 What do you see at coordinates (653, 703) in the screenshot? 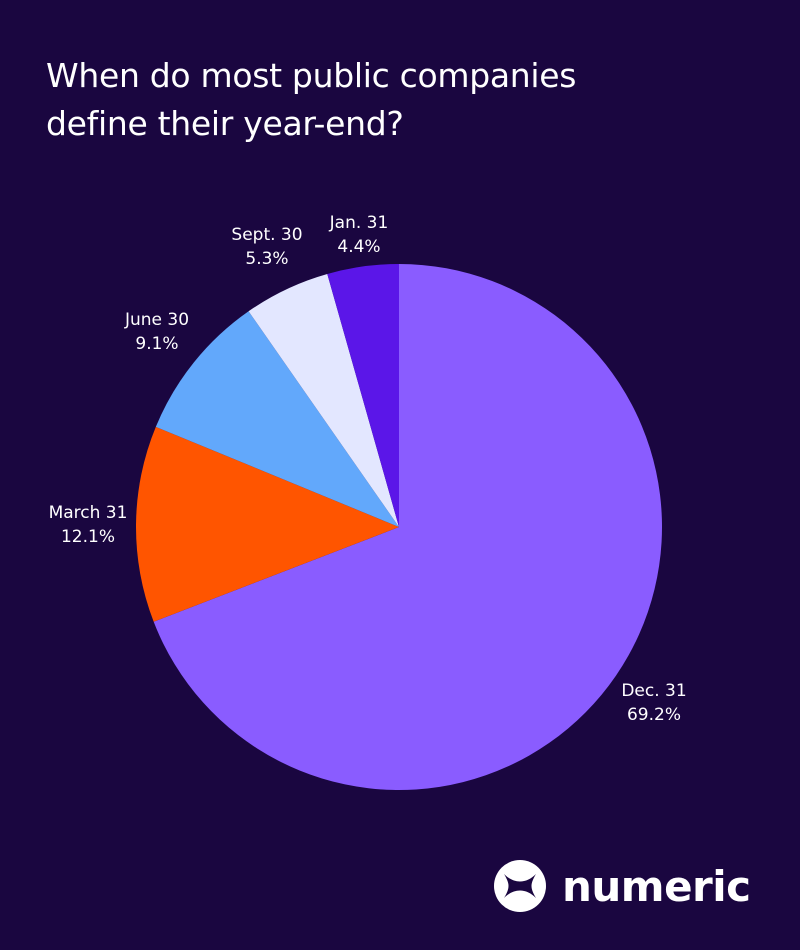
I see `slice-label: Dec. 31 69.2%` at bounding box center [653, 703].